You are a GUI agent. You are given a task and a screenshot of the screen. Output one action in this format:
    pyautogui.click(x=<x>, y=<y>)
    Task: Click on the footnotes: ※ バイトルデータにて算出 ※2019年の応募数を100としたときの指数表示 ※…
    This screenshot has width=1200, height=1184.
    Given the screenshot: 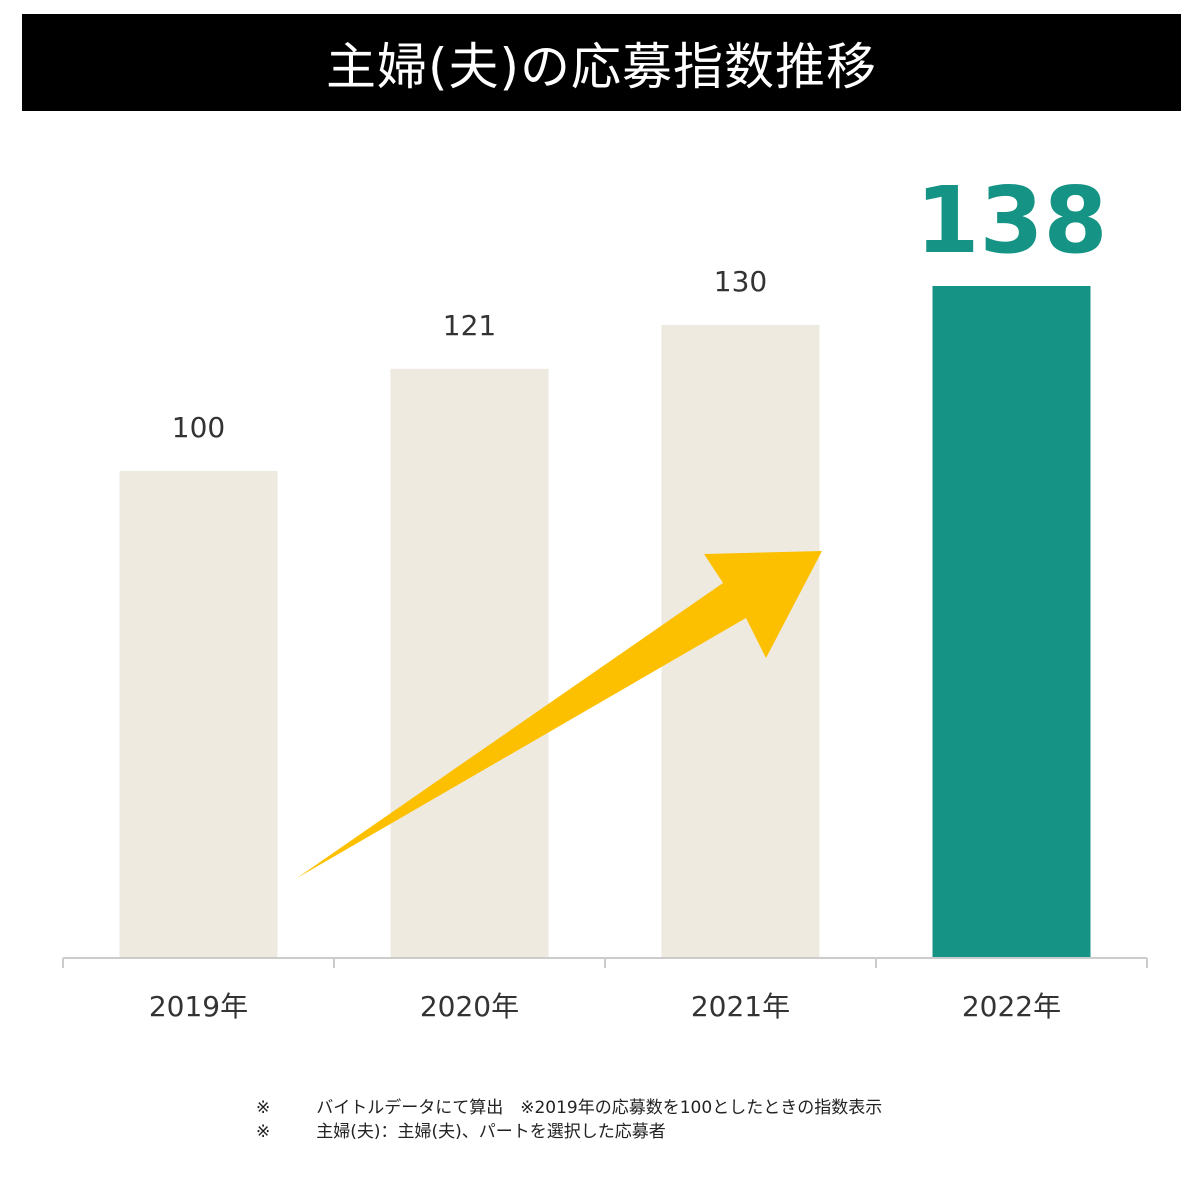 What is the action you would take?
    pyautogui.click(x=569, y=1120)
    